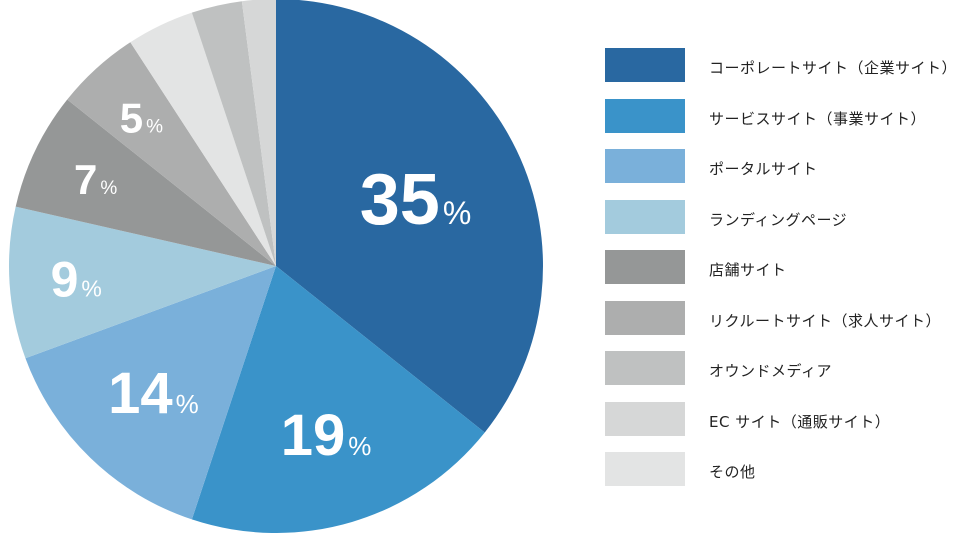  What do you see at coordinates (778, 219) in the screenshot?
I see `legend-label: ランディングページ` at bounding box center [778, 219].